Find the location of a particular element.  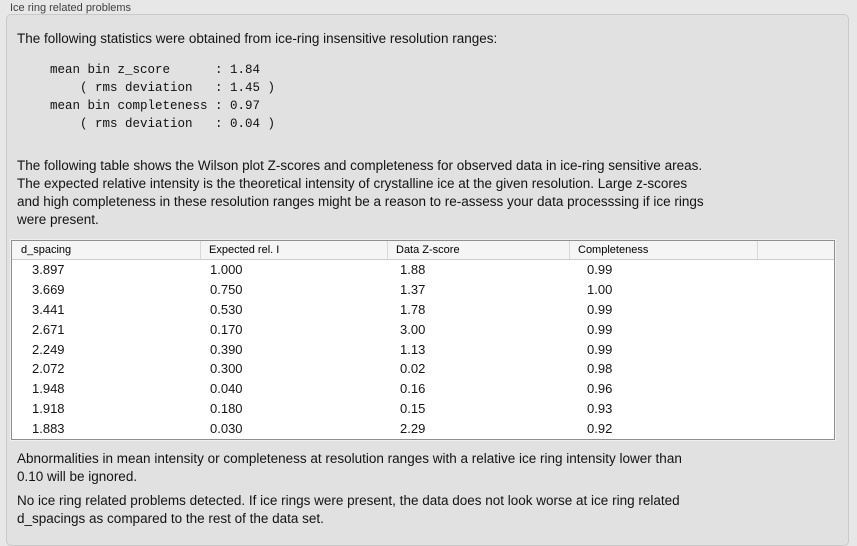

cell-completeness: 0.93 is located at coordinates (600, 409).